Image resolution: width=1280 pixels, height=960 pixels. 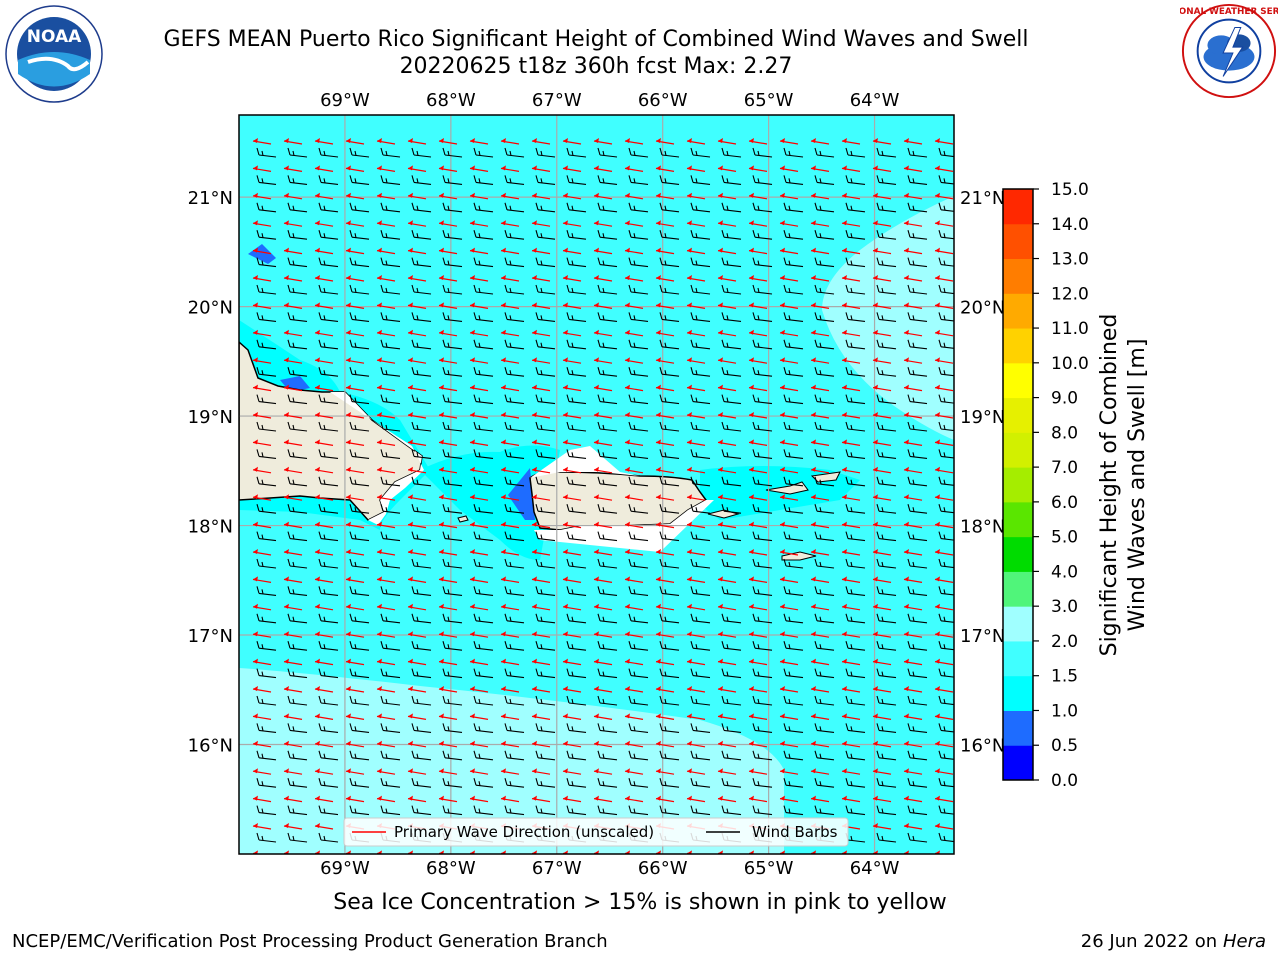 What do you see at coordinates (1064, 711) in the screenshot?
I see `colorbar-tick-label-2: 1.0` at bounding box center [1064, 711].